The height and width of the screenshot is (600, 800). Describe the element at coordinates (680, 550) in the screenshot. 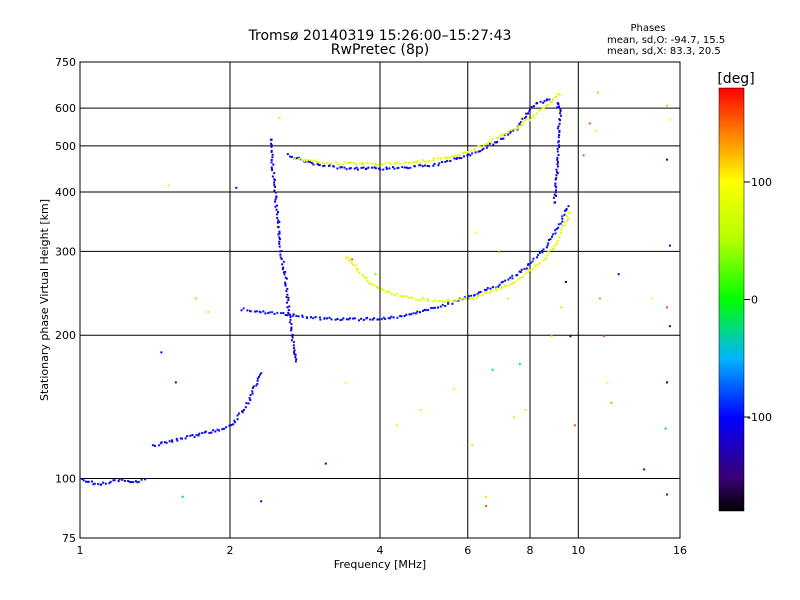

I see `x-tick-label: 16` at that location.